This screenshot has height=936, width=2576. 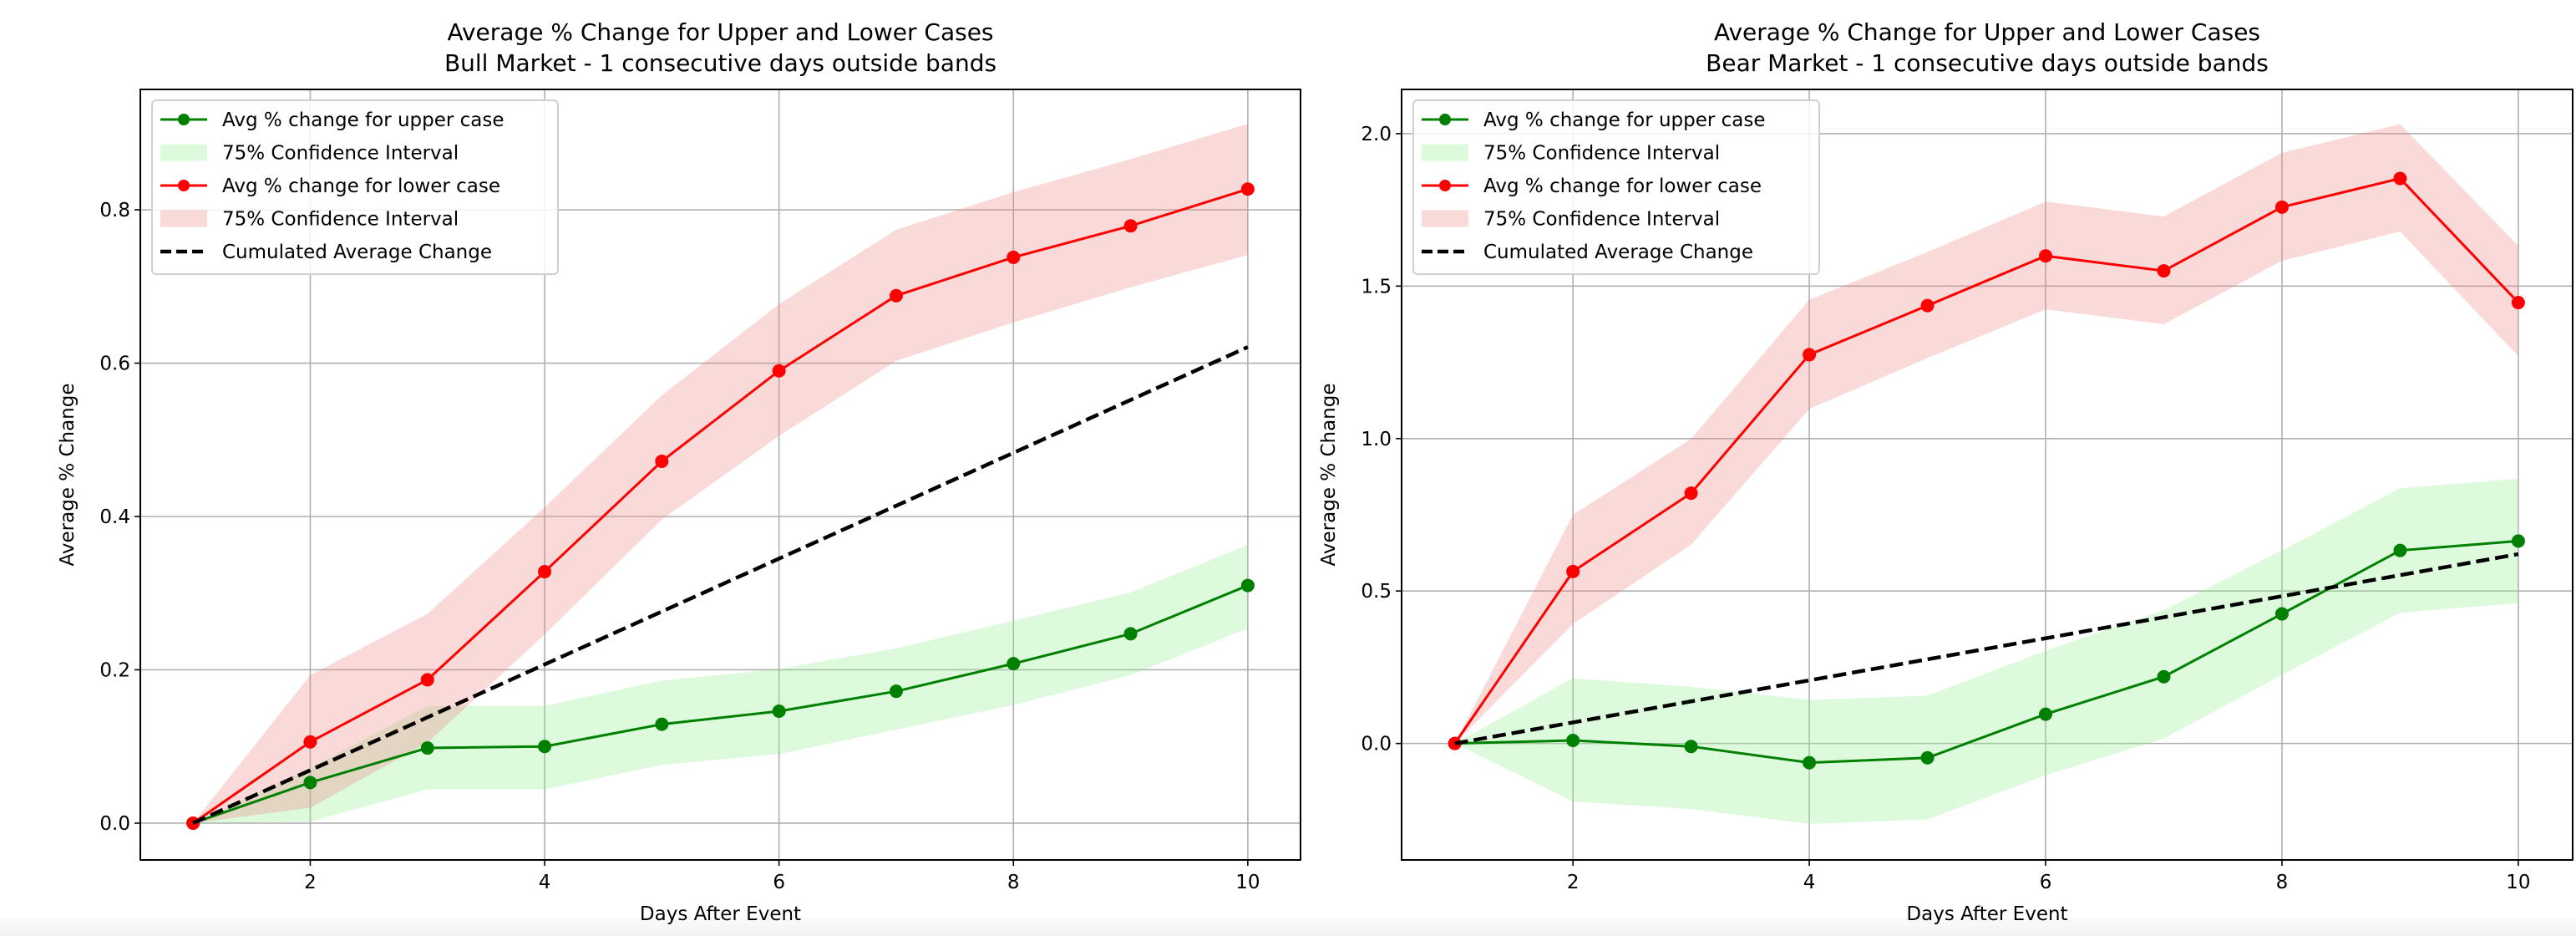 What do you see at coordinates (1376, 592) in the screenshot?
I see `y-tick-label: 0.5` at bounding box center [1376, 592].